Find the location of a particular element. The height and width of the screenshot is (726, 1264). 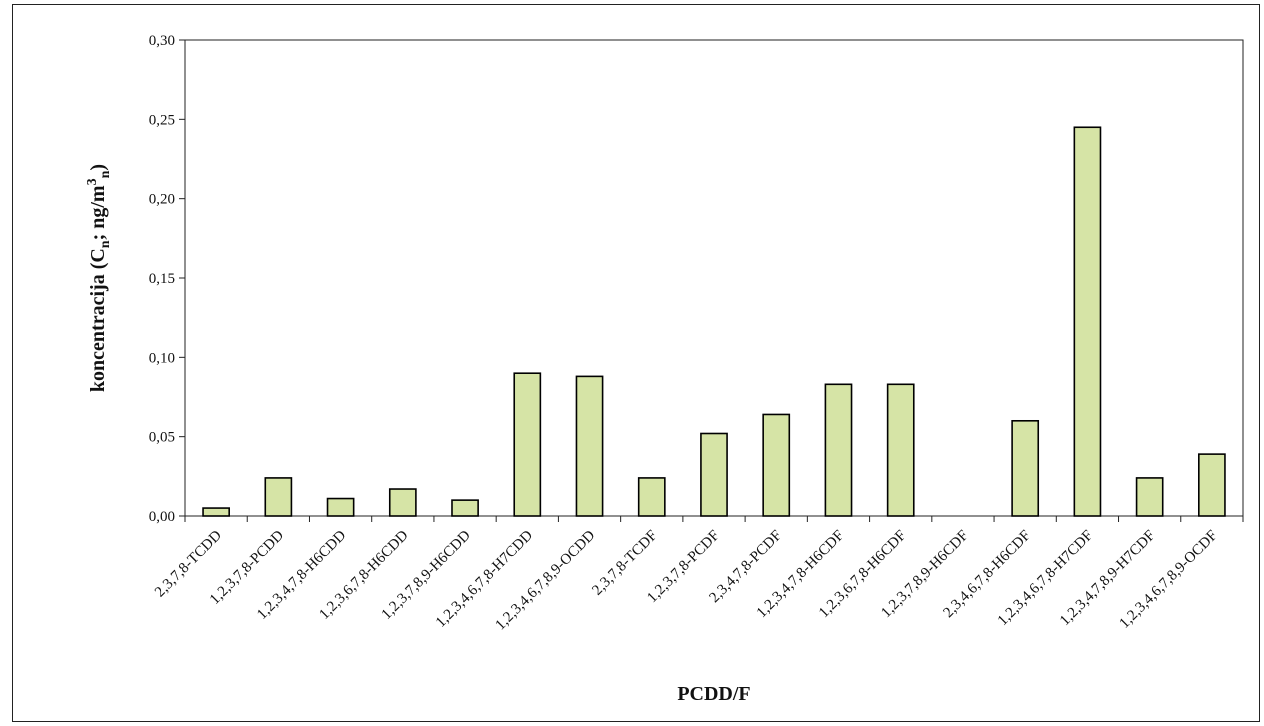

ylabel-suffix: ) is located at coordinates (98, 167).